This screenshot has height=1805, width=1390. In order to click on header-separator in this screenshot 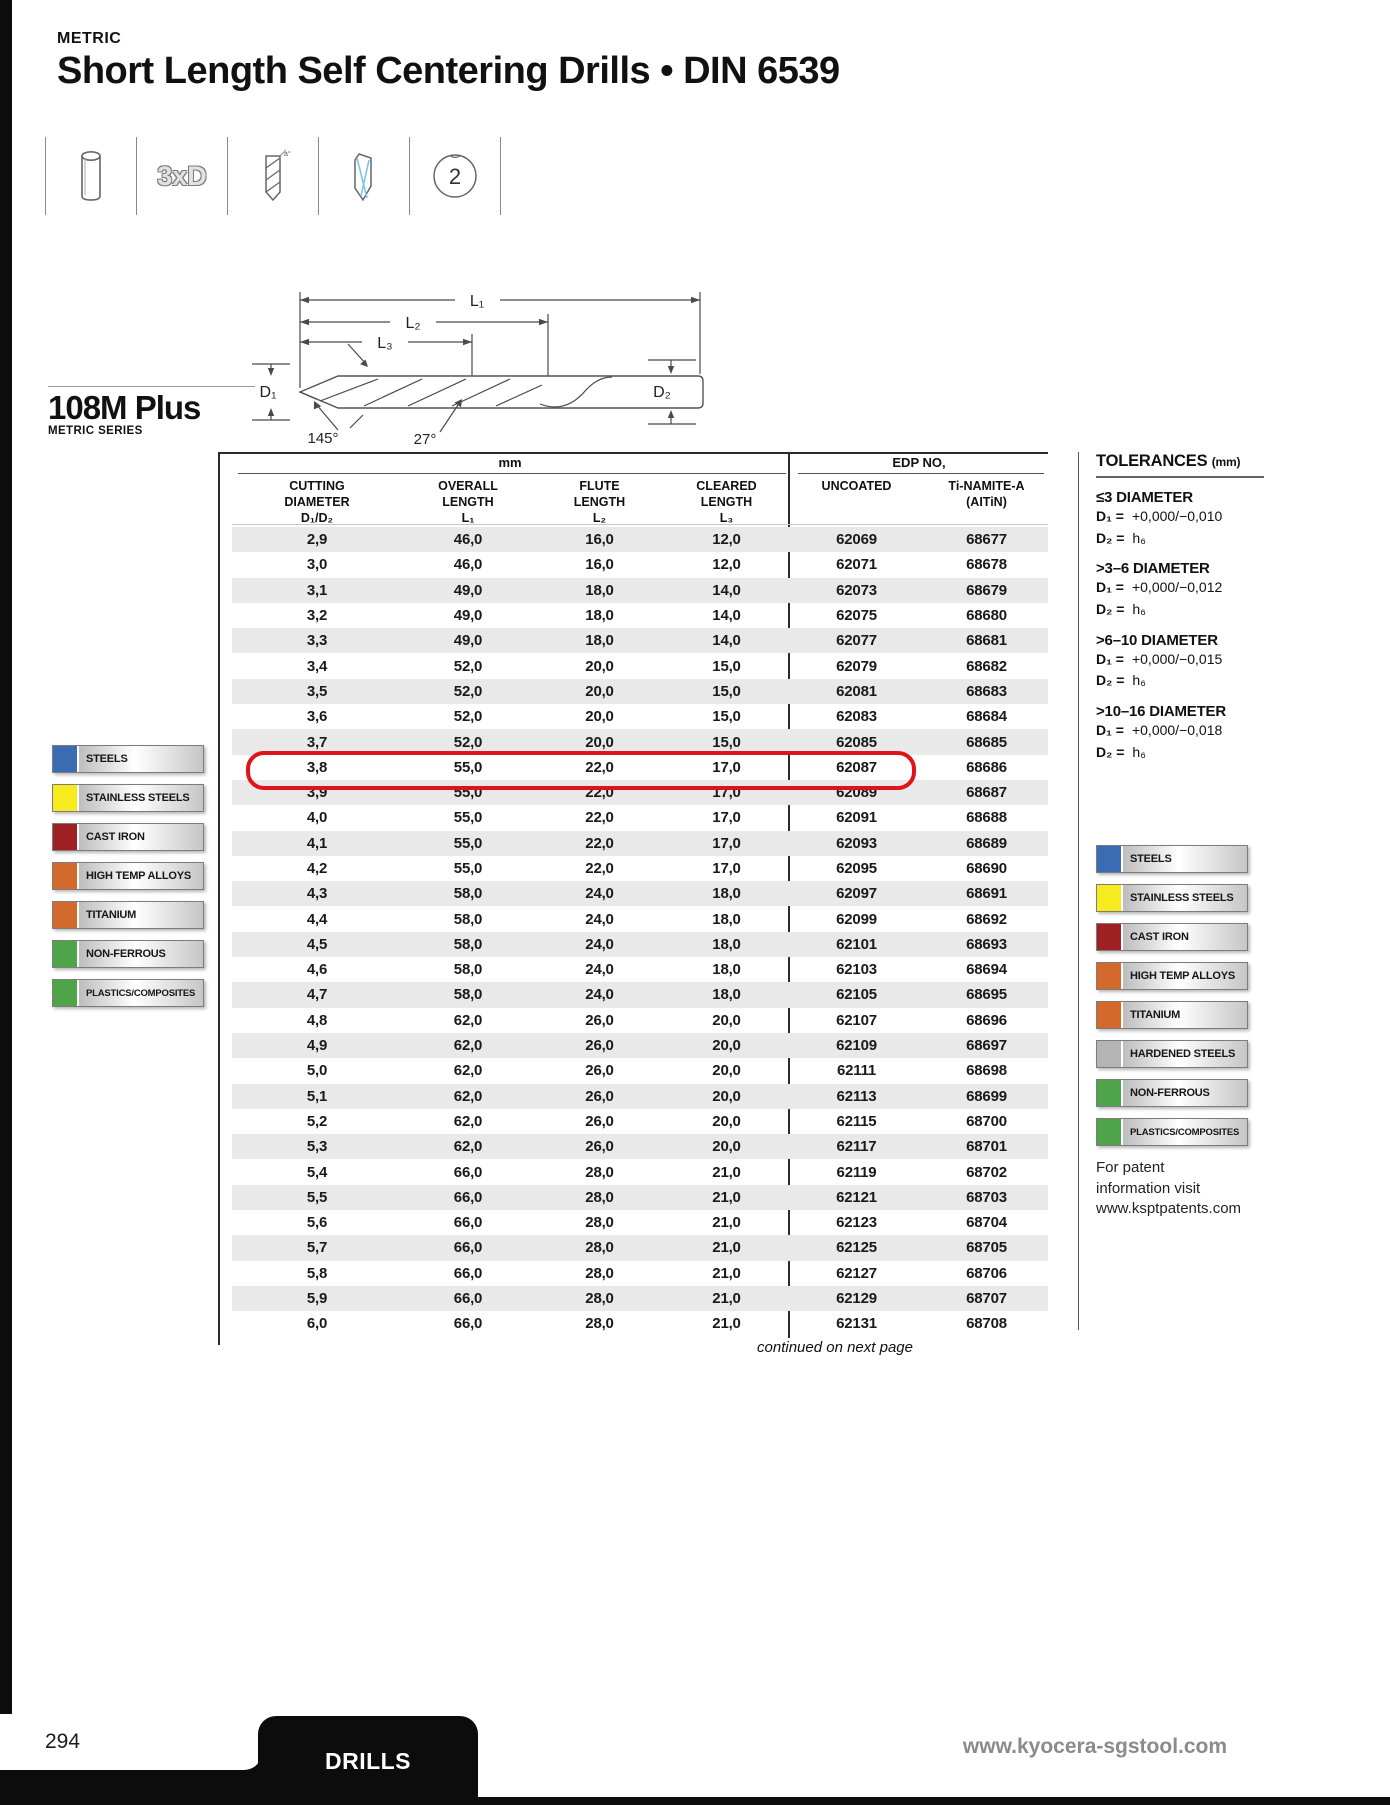, I will do `click(640, 524)`.